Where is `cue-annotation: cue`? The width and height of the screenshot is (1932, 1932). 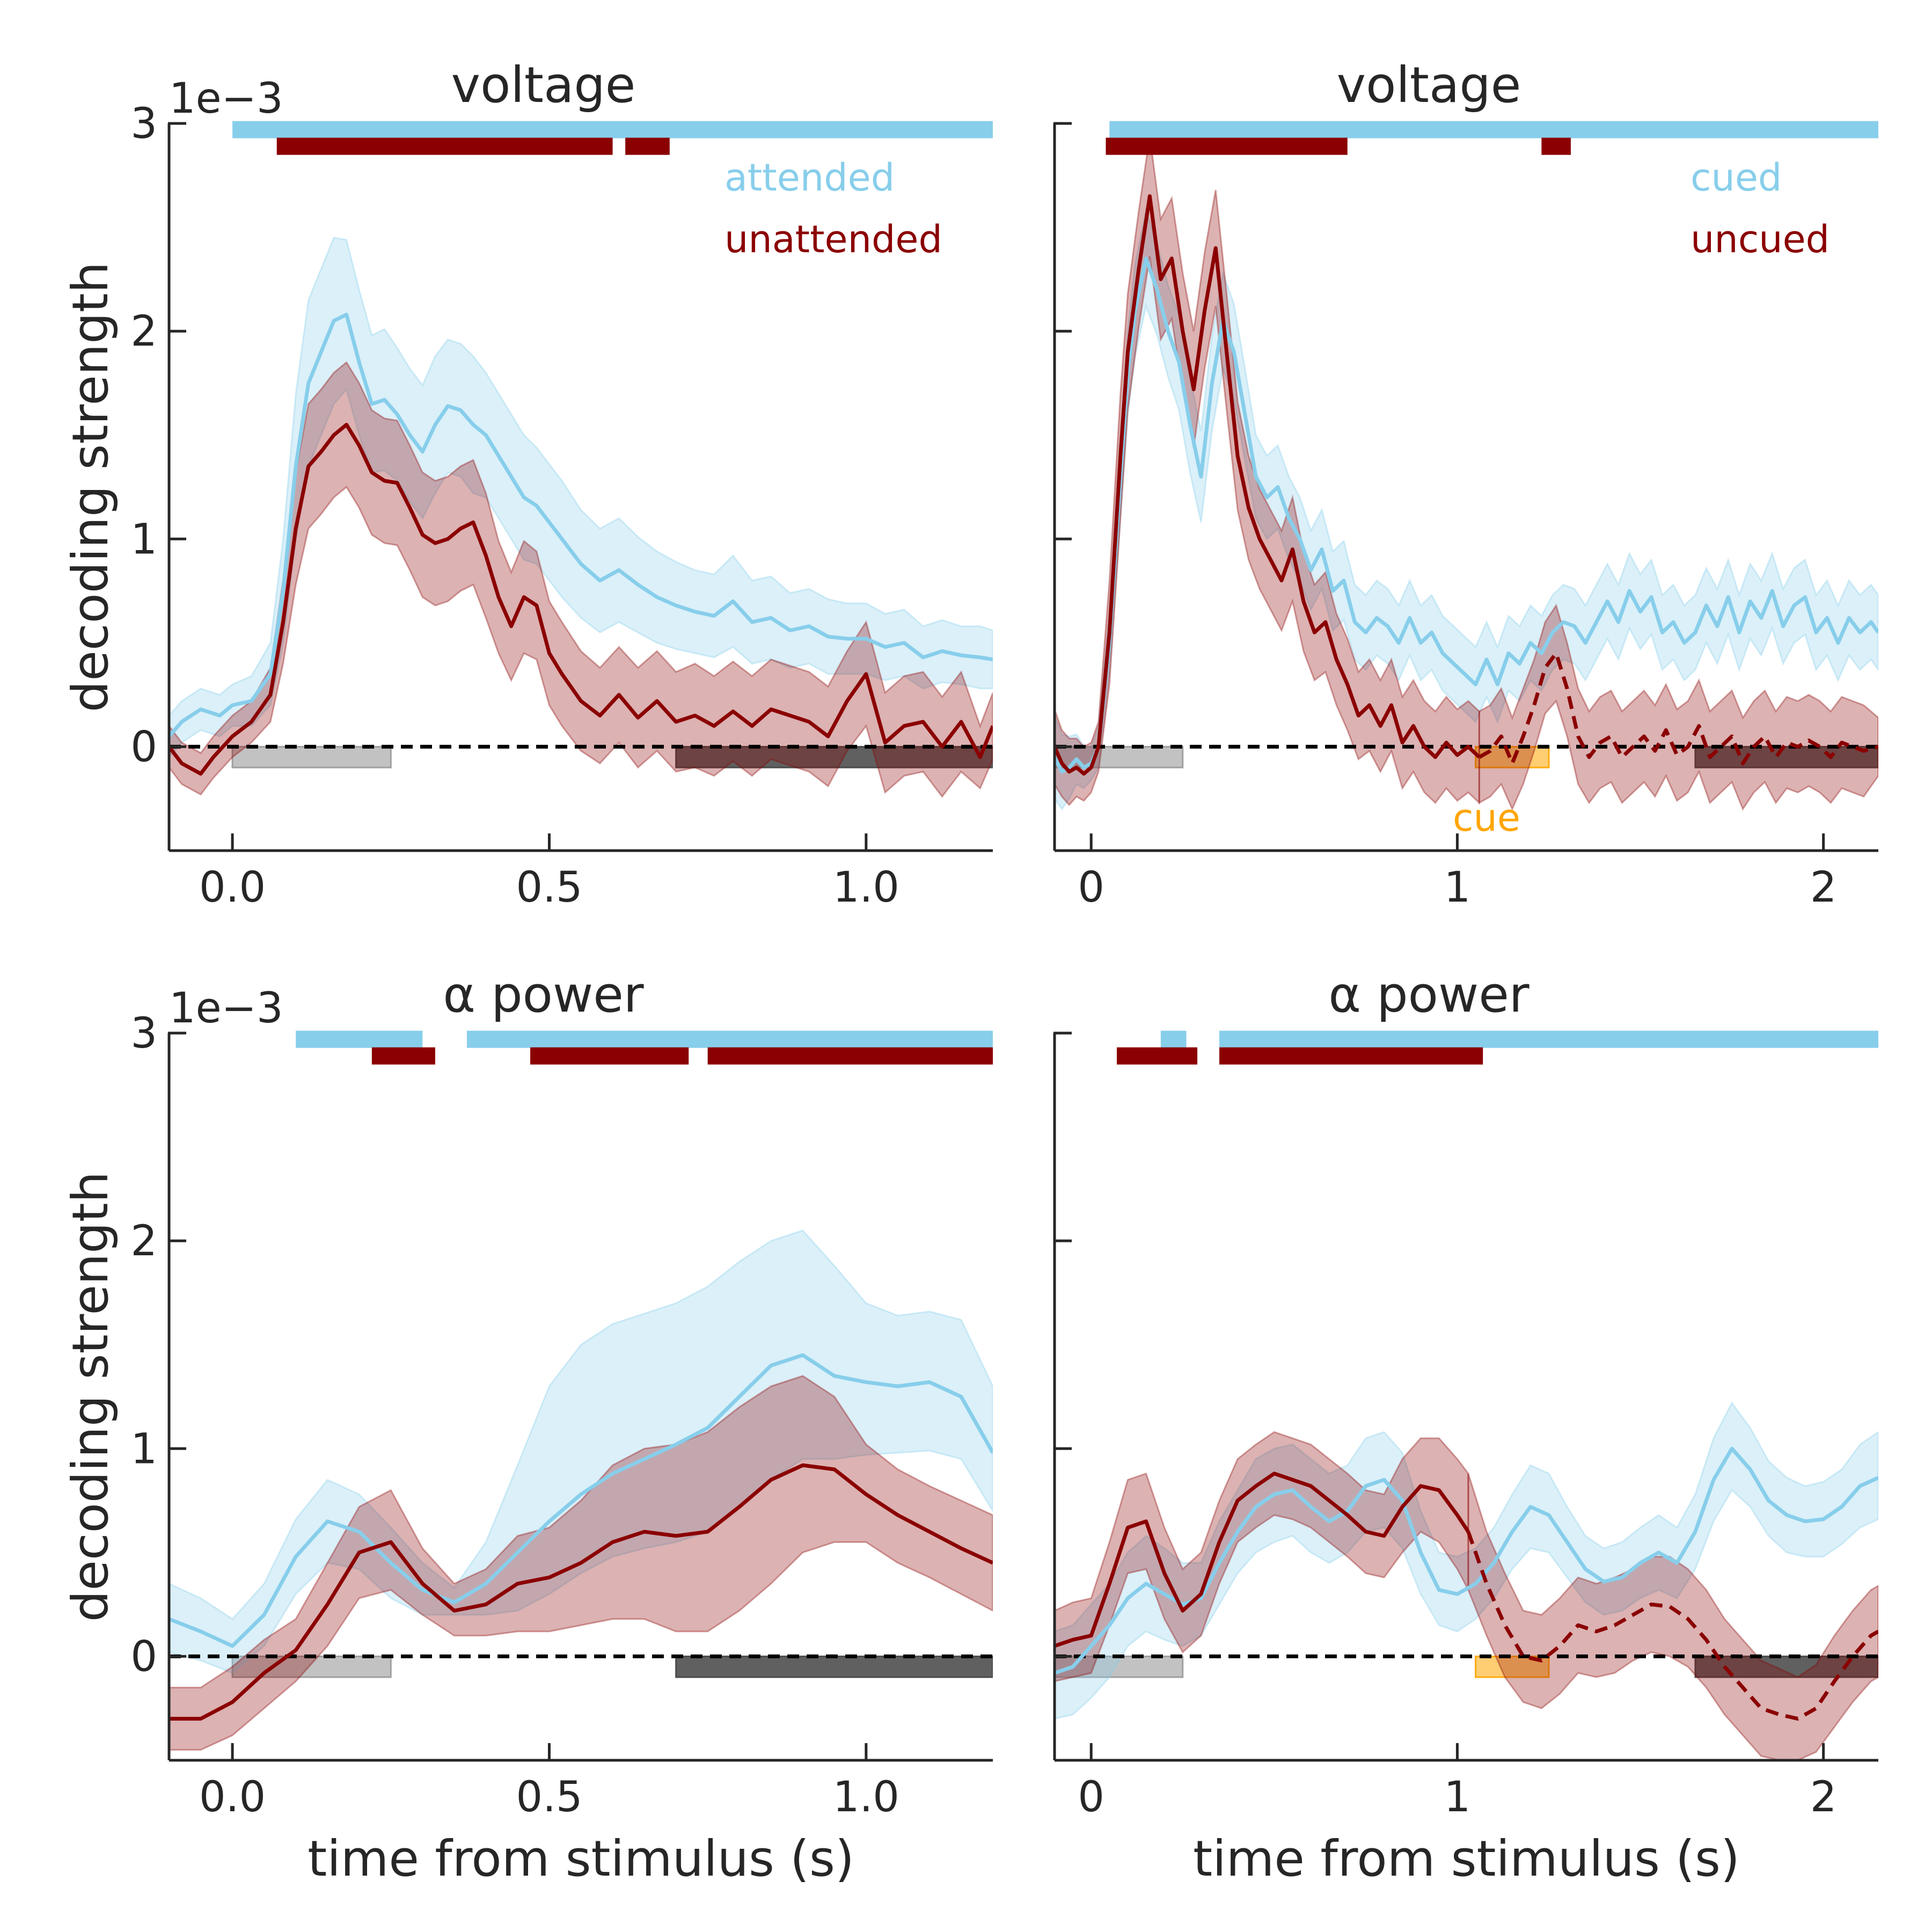 cue-annotation: cue is located at coordinates (1486, 818).